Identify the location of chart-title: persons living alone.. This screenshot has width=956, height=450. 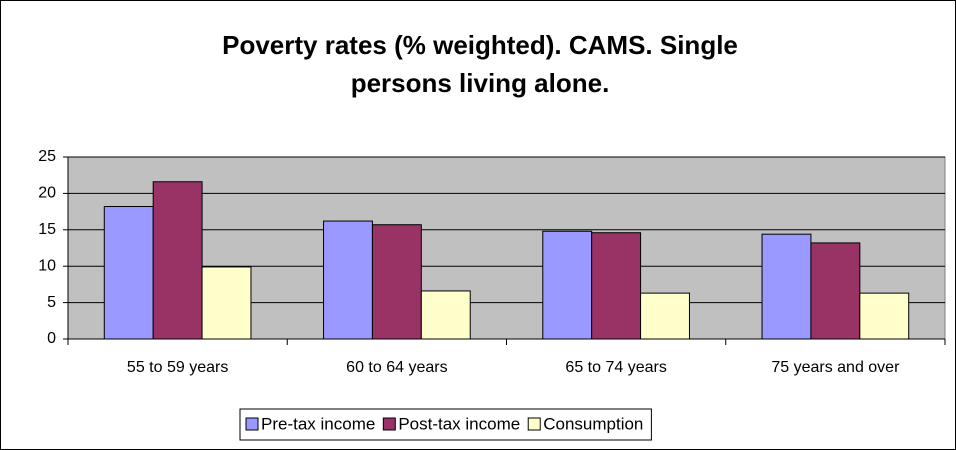
(480, 83).